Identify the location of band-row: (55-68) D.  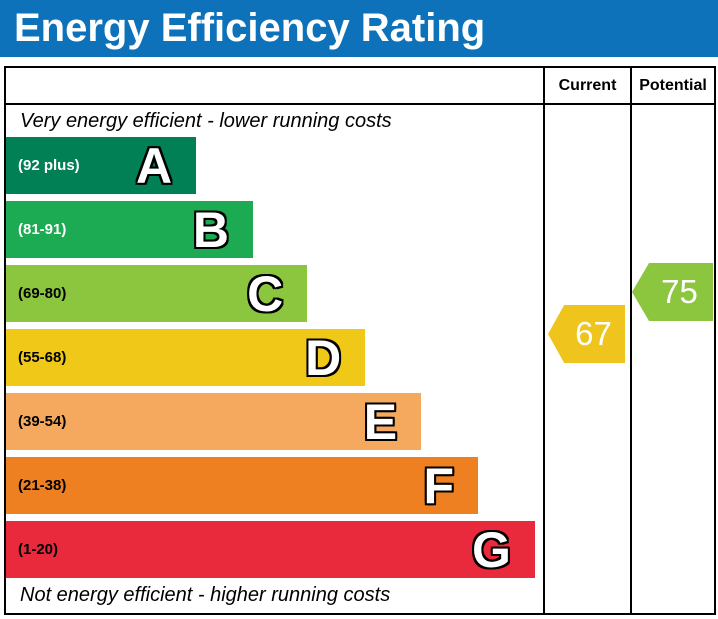
(274, 357).